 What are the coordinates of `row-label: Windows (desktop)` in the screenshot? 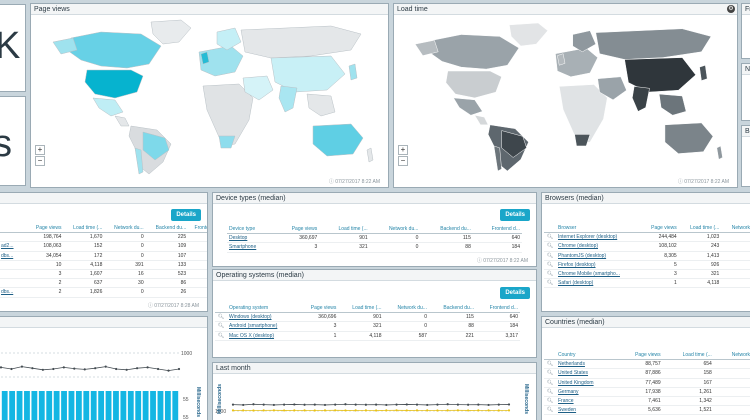 It's located at (263, 317).